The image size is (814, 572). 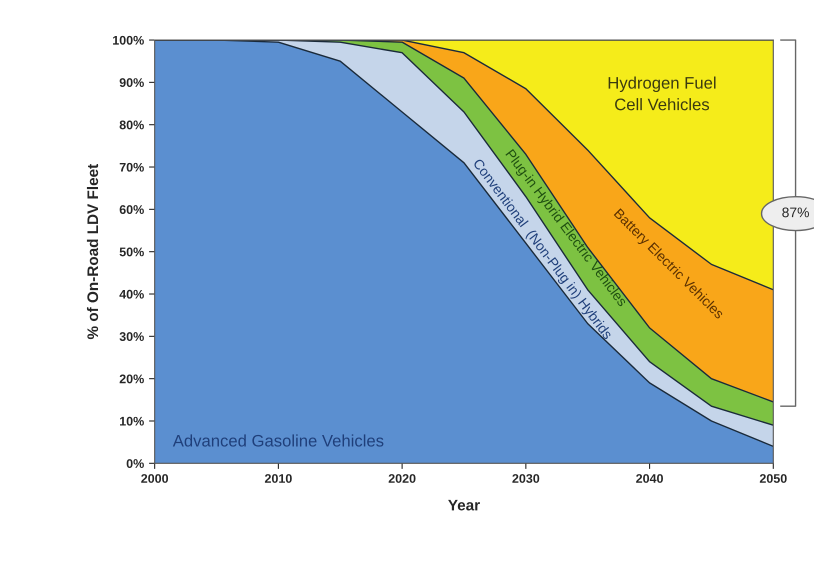 I want to click on x-tick-label: 2030, so click(x=526, y=478).